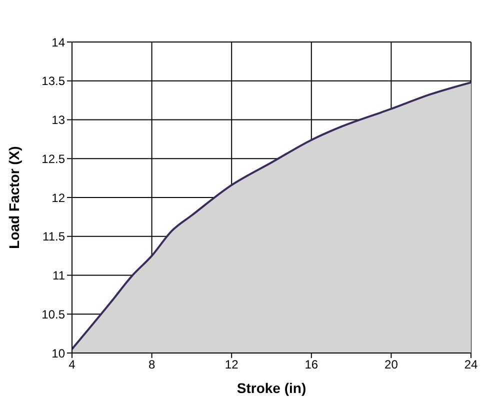  What do you see at coordinates (391, 365) in the screenshot?
I see `x-tick-label: 20` at bounding box center [391, 365].